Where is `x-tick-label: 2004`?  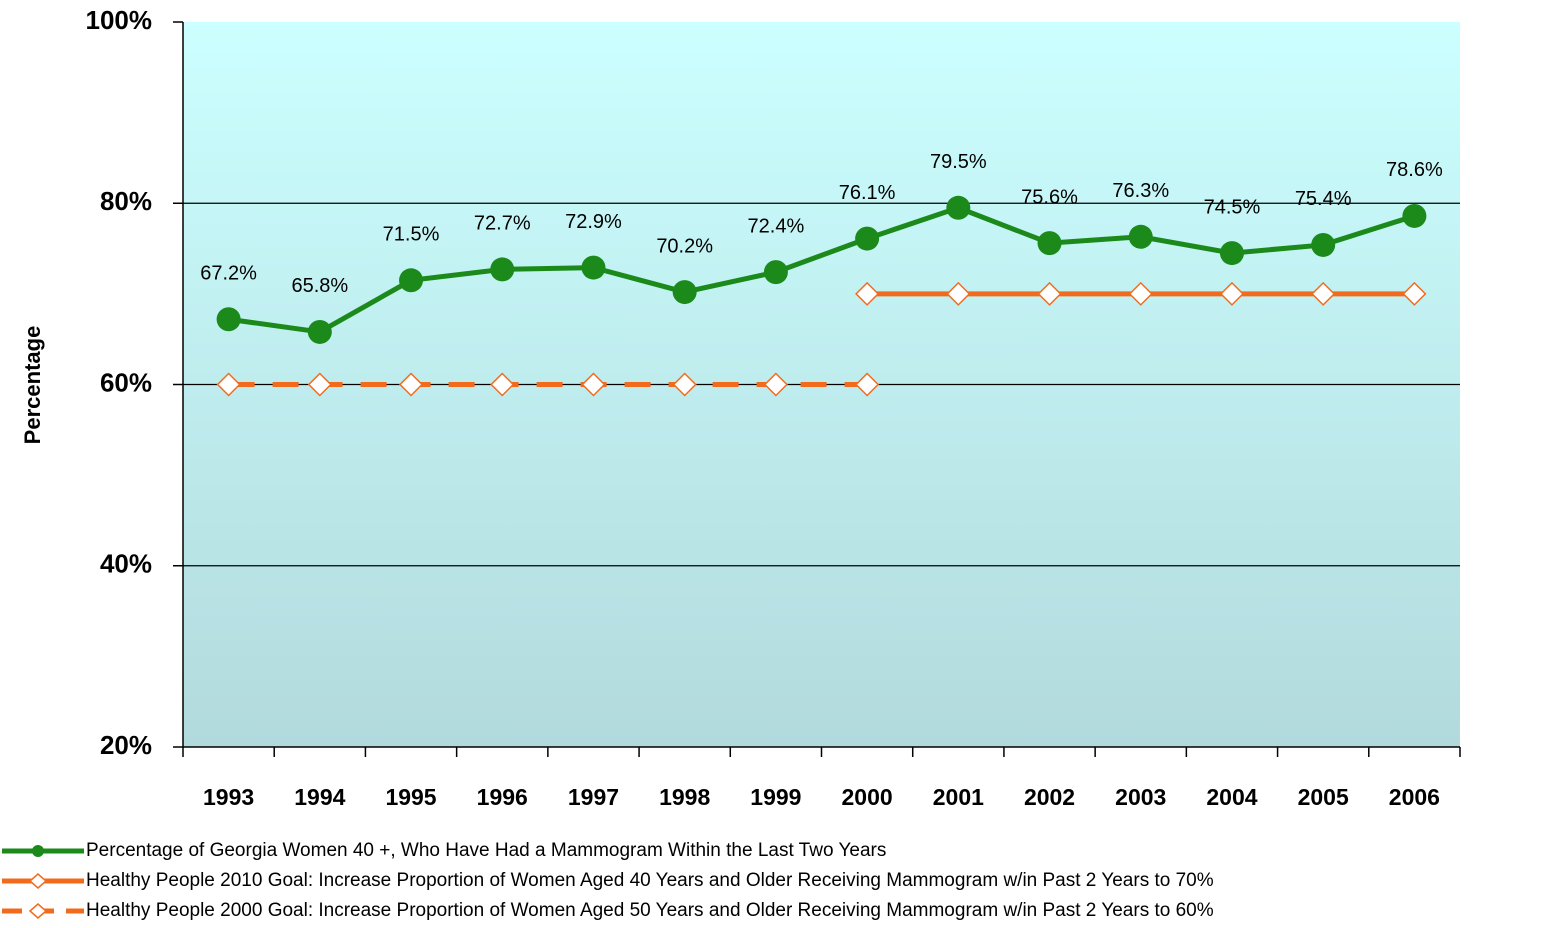 x-tick-label: 2004 is located at coordinates (1231, 797).